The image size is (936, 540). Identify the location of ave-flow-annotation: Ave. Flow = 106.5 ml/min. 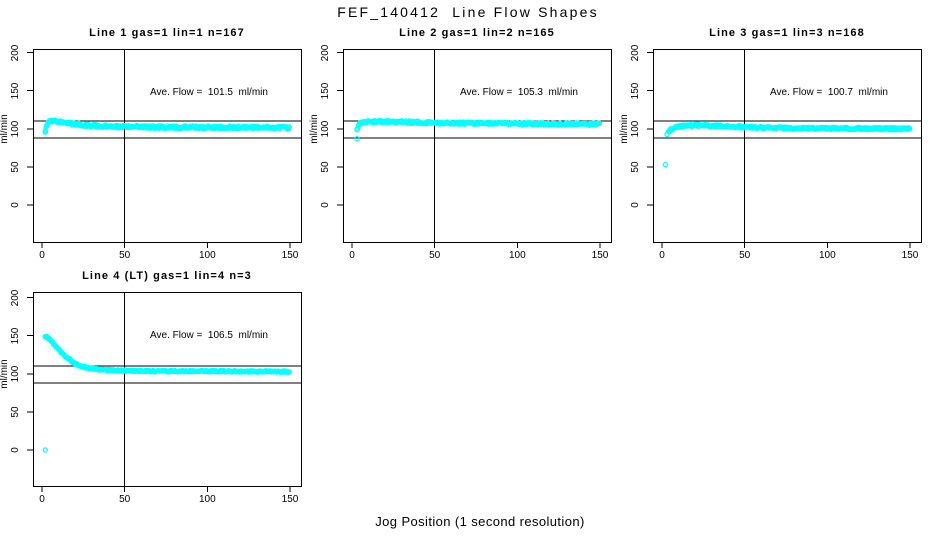
(209, 335).